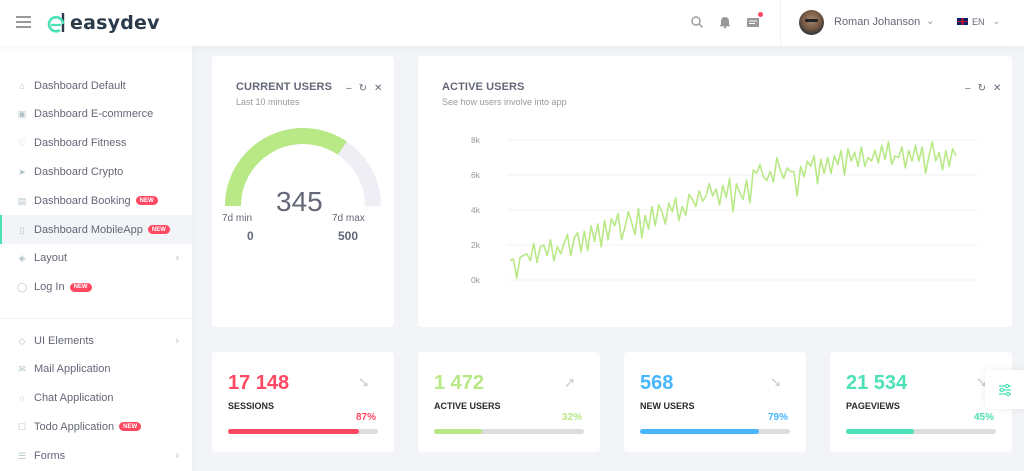 The width and height of the screenshot is (1024, 471). Describe the element at coordinates (22, 258) in the screenshot. I see `layers-icon: ◈` at that location.